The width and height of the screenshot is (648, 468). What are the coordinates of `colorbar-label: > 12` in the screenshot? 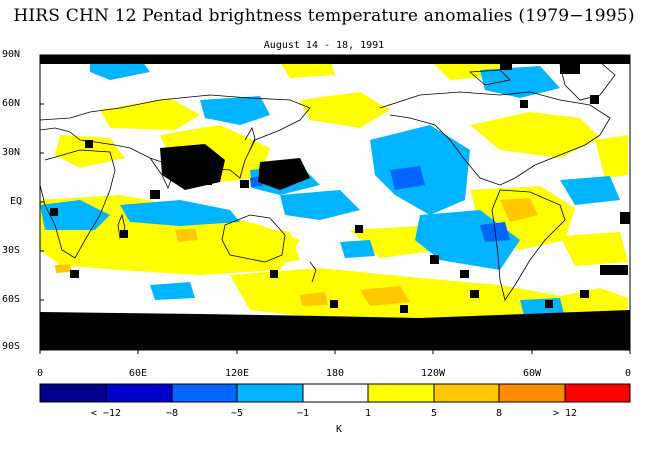 It's located at (565, 413).